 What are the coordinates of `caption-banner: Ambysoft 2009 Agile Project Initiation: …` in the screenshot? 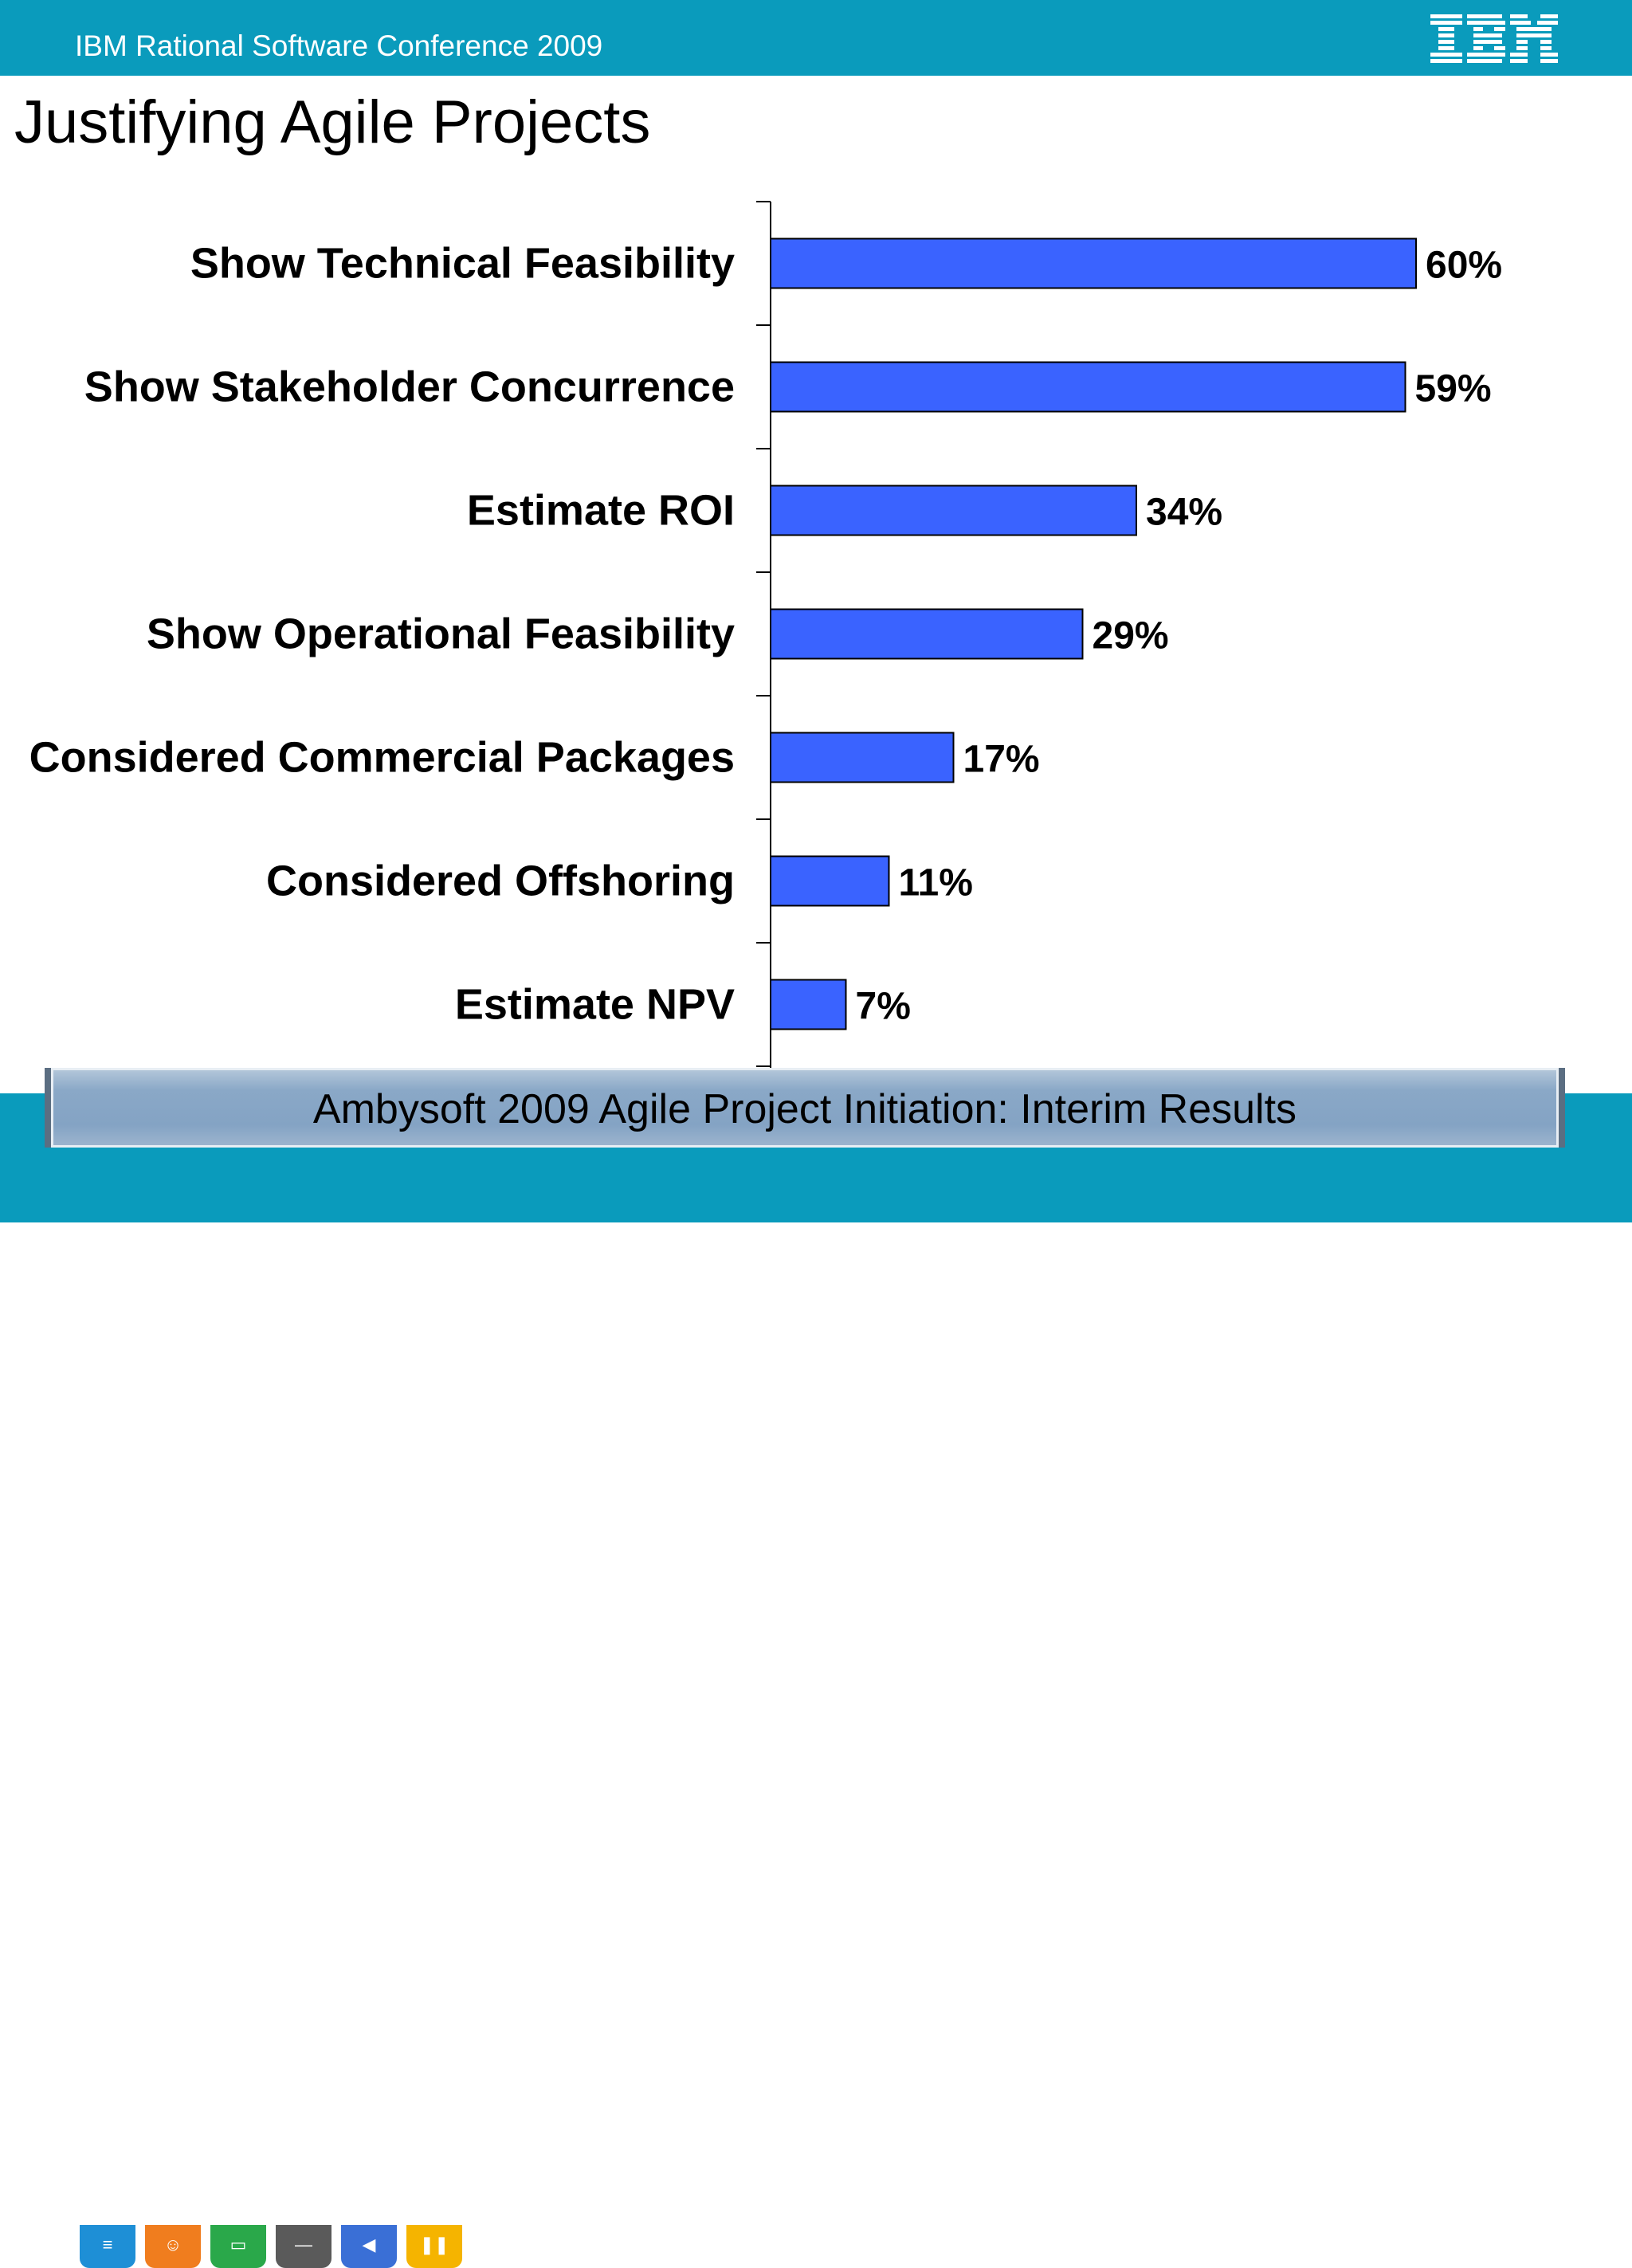 It's located at (805, 1108).